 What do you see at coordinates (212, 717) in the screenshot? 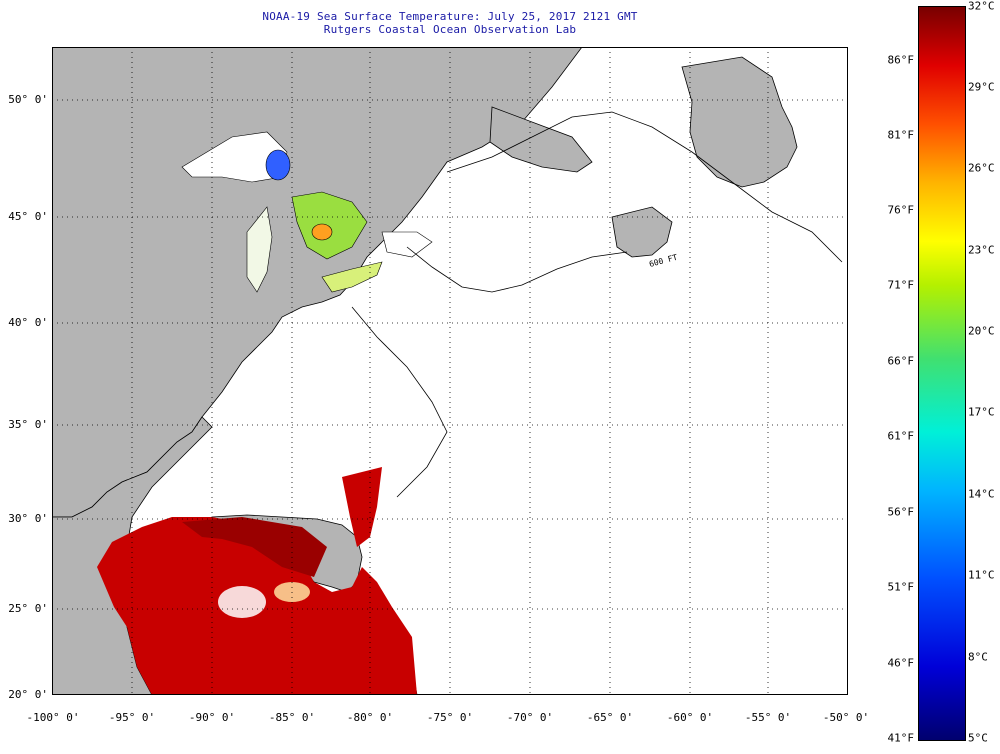
I see `lon-label-90: -90° 0'` at bounding box center [212, 717].